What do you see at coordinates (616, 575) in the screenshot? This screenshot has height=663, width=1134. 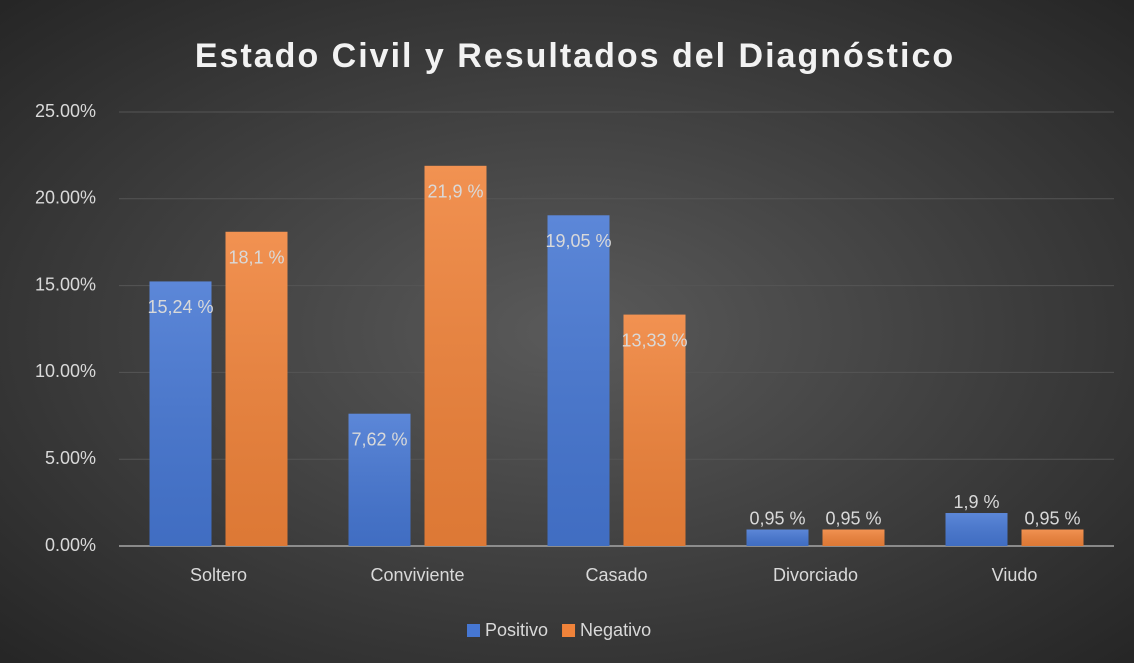 I see `x-tick-label: Casado` at bounding box center [616, 575].